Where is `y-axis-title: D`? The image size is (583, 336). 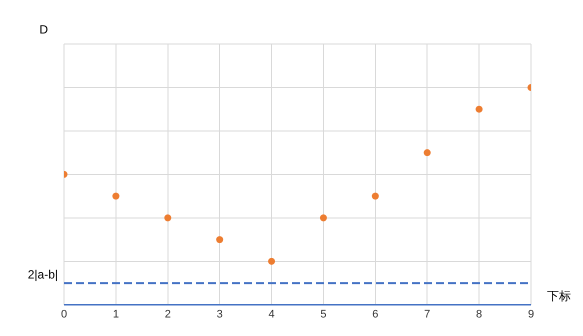
y-axis-title: D is located at coordinates (43, 29).